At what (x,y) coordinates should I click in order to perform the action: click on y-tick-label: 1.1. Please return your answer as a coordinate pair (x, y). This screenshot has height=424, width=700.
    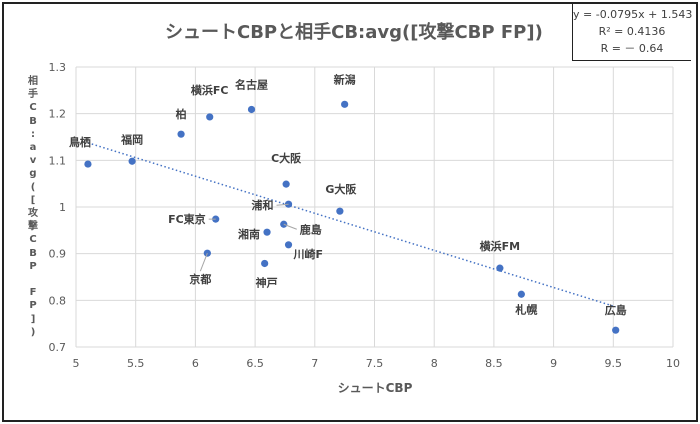
    Looking at the image, I should click on (58, 160).